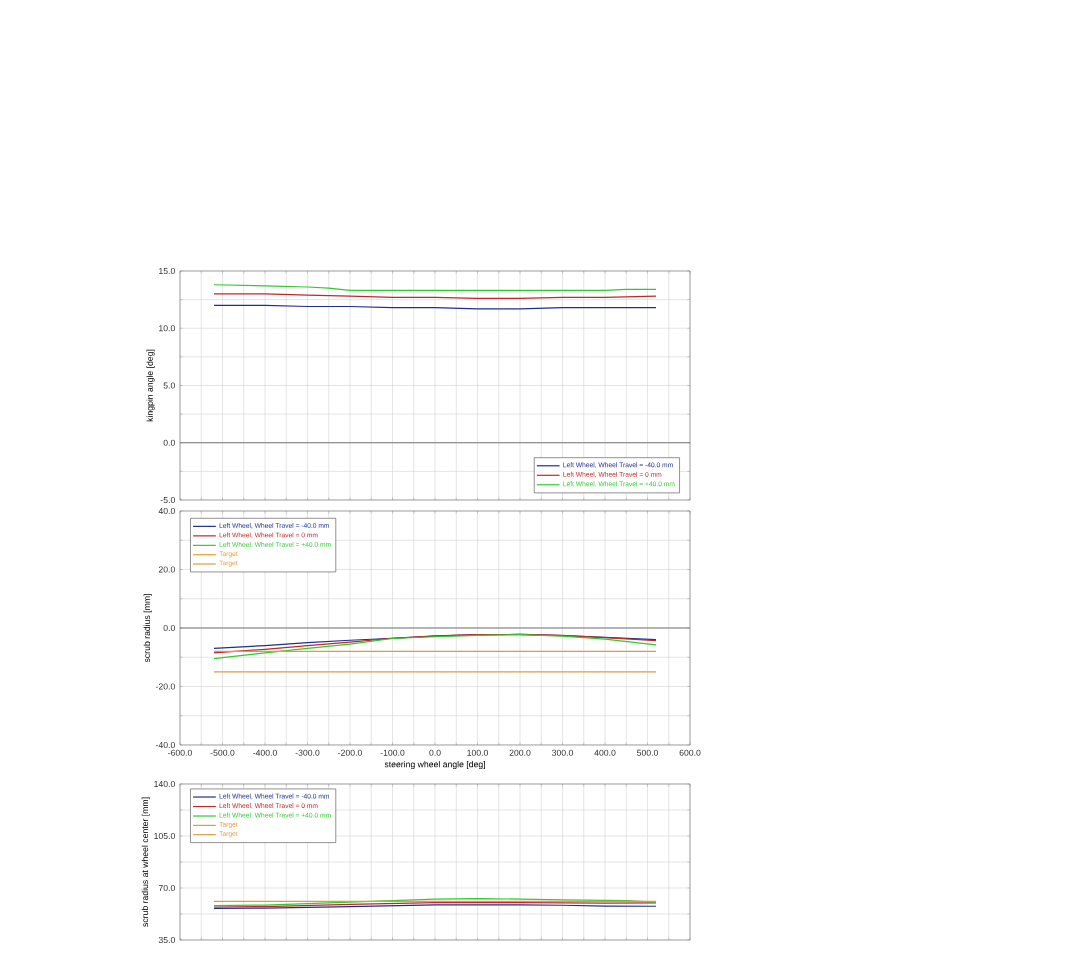  What do you see at coordinates (166, 569) in the screenshot?
I see `y-tick-label: 20.0` at bounding box center [166, 569].